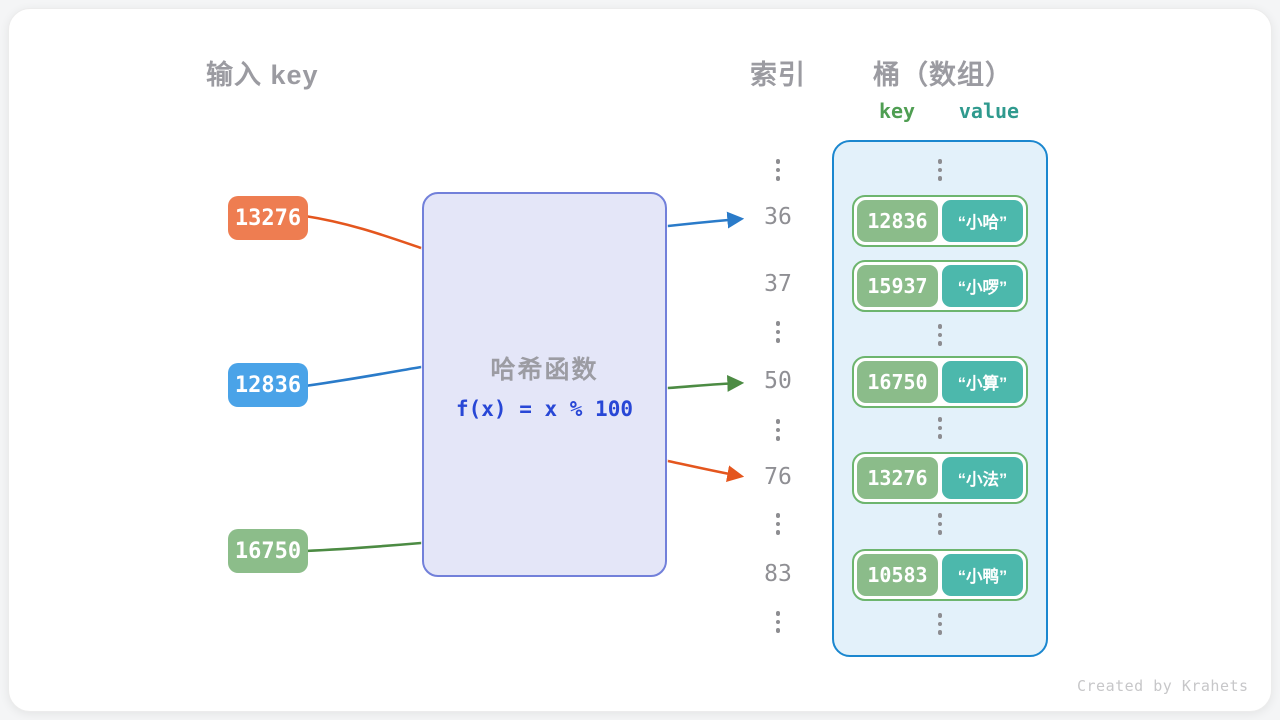 Image resolution: width=1280 pixels, height=720 pixels. What do you see at coordinates (778, 284) in the screenshot?
I see `index-value: 37` at bounding box center [778, 284].